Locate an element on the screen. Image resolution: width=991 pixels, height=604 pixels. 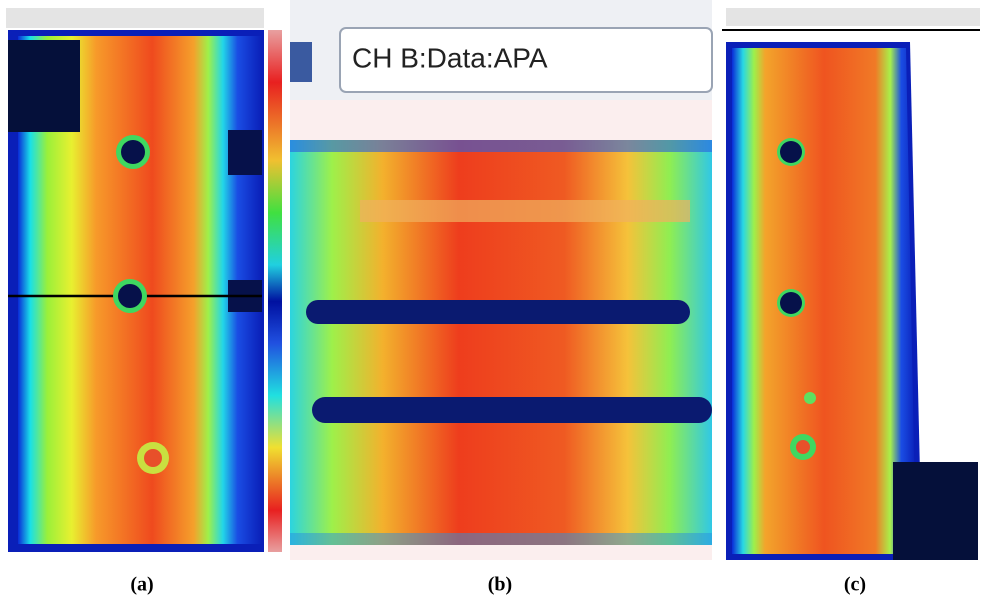
dark-block is located at coordinates (245, 152).